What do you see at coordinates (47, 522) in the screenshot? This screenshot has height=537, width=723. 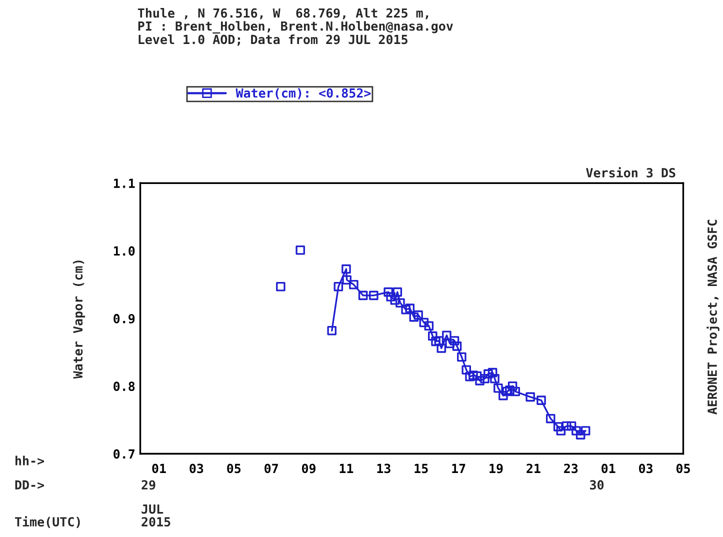 I see `text: Time(UTC)` at bounding box center [47, 522].